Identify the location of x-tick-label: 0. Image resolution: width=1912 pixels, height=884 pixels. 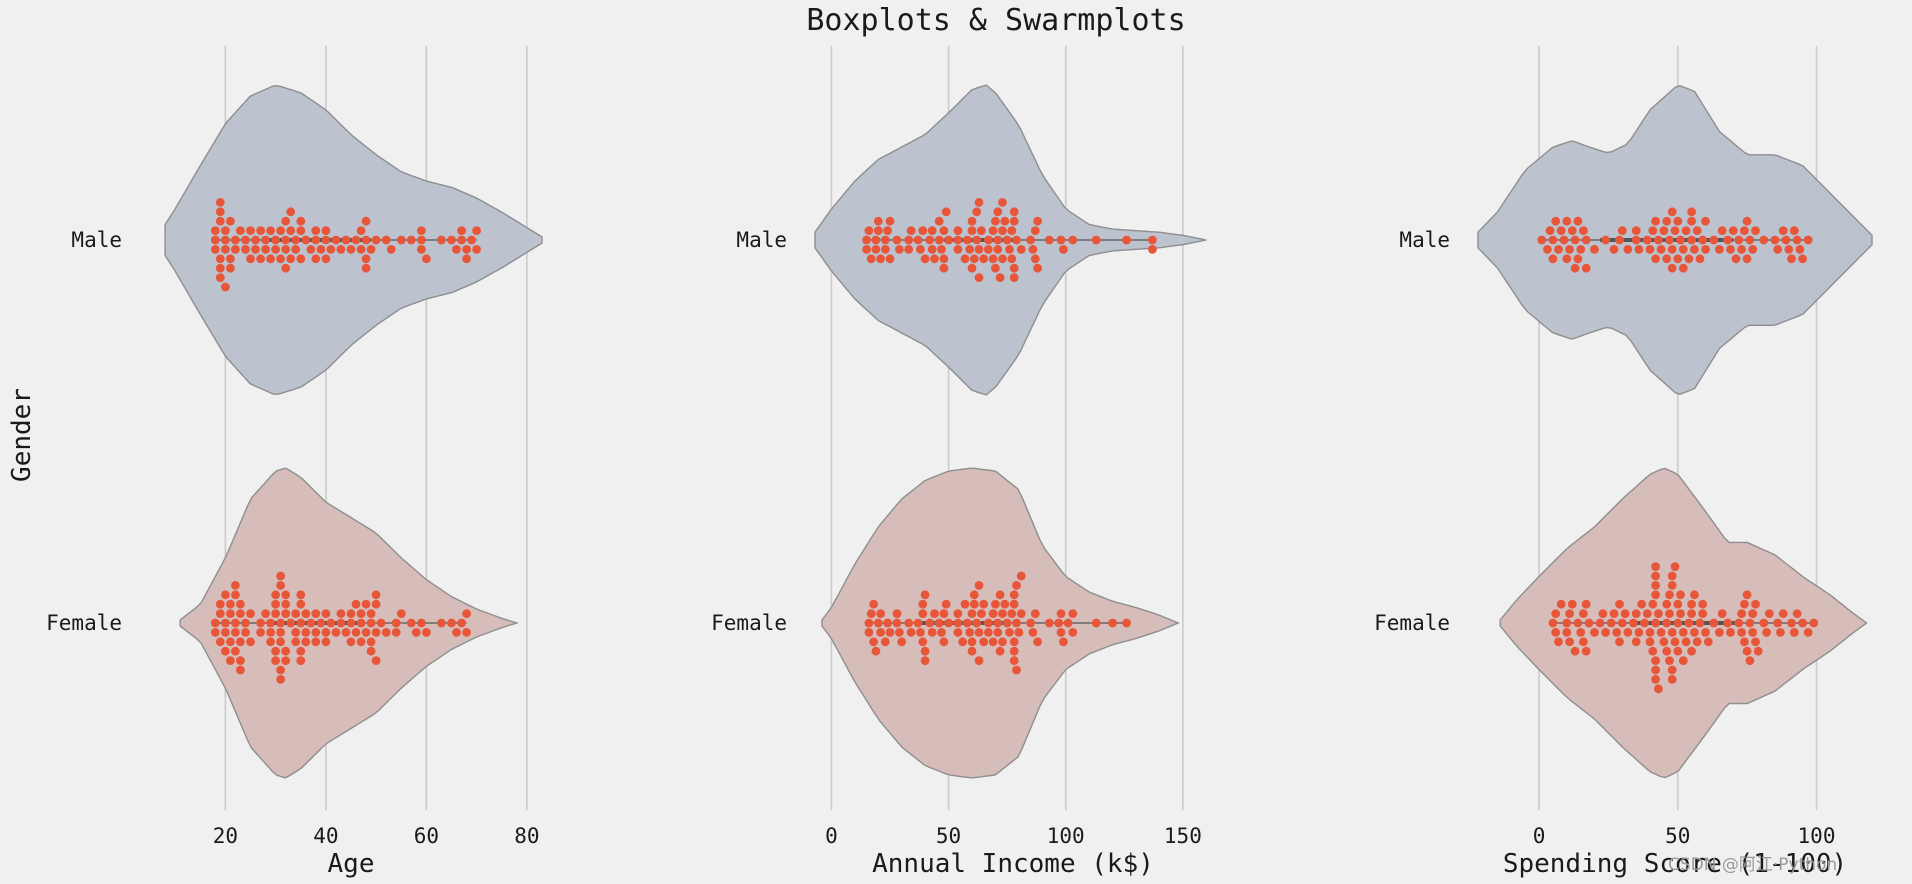
(831, 836).